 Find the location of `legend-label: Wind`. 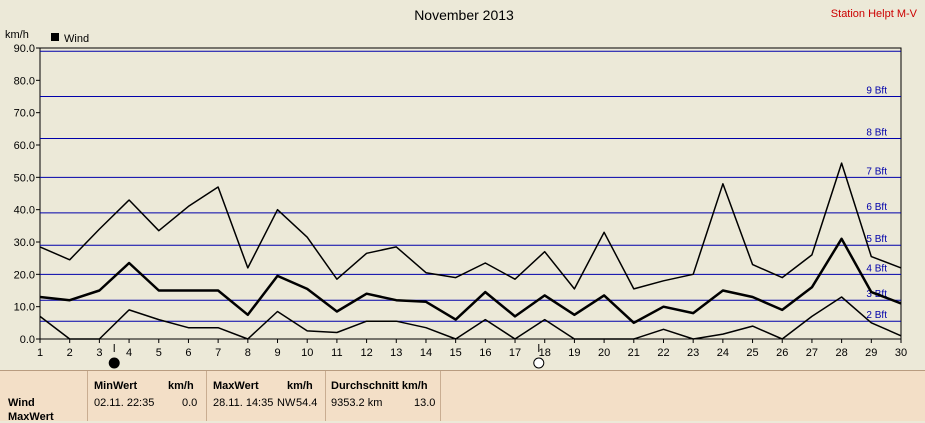

legend-label: Wind is located at coordinates (76, 39).